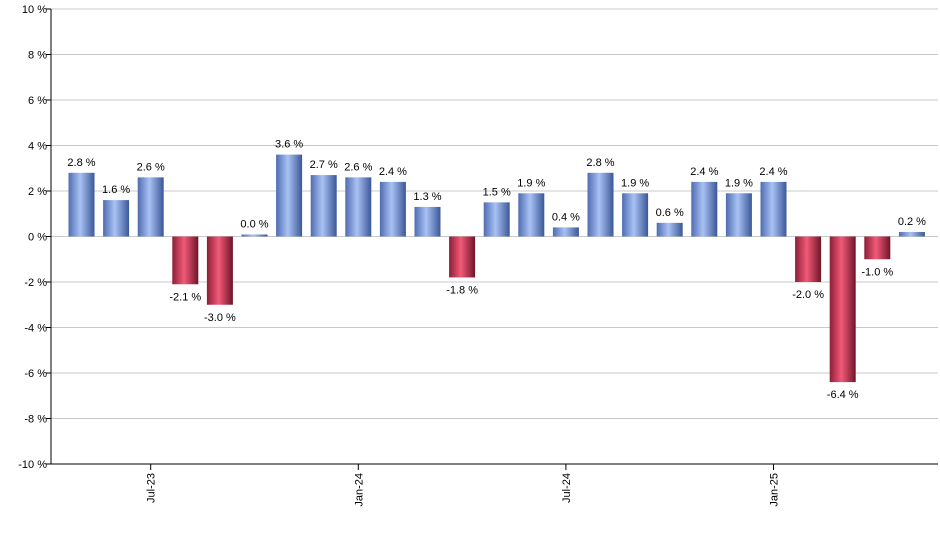 The image size is (940, 550). Describe the element at coordinates (35, 420) in the screenshot. I see `y-tick-label: -8 %` at that location.